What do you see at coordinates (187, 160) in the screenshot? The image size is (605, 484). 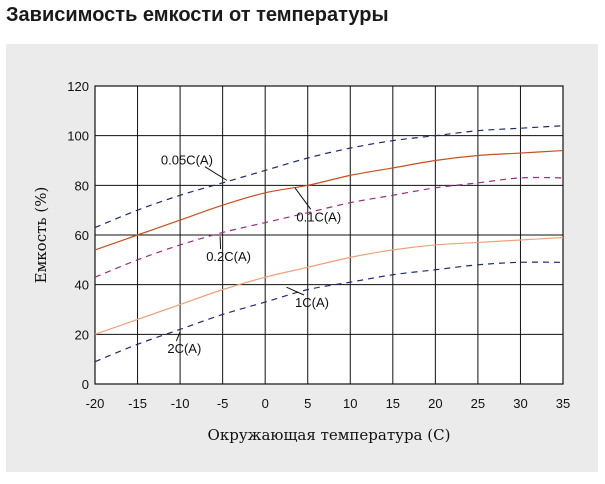 I see `series-label: 0.05C(A)` at bounding box center [187, 160].